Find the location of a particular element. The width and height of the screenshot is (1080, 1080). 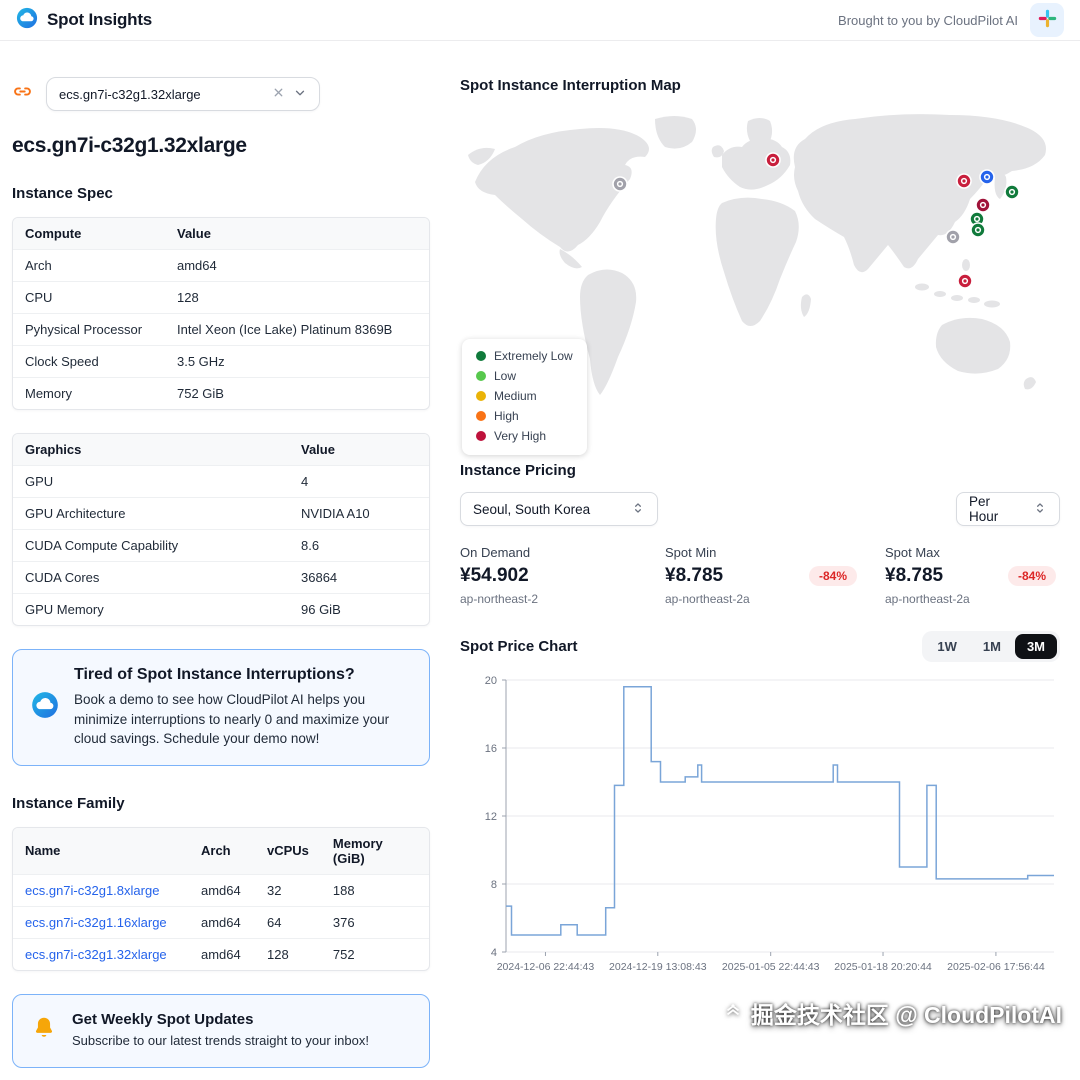

subscribe-callout-title: Get Weekly Spot Updates is located at coordinates (163, 1019).